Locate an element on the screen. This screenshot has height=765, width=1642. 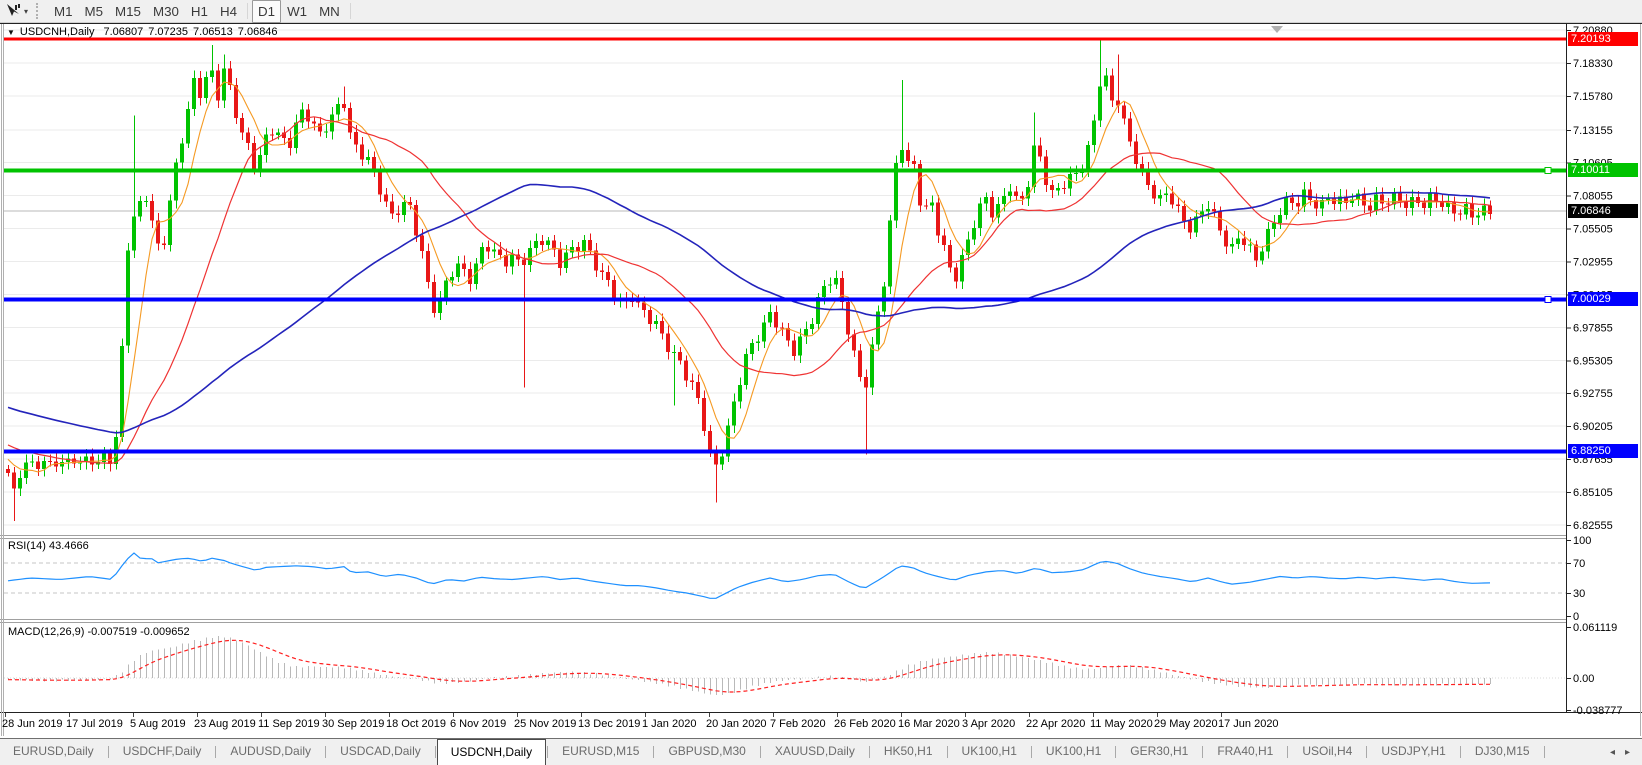
ohlc-high: 7.07235 is located at coordinates (168, 32).